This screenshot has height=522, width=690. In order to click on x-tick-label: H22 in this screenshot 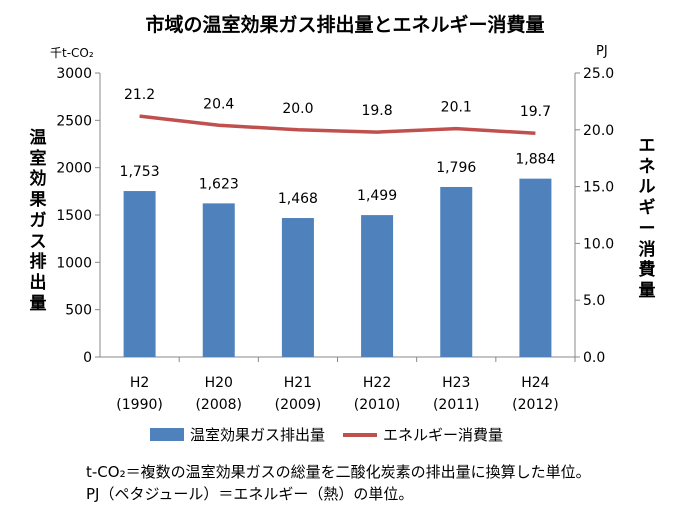, I will do `click(377, 383)`.